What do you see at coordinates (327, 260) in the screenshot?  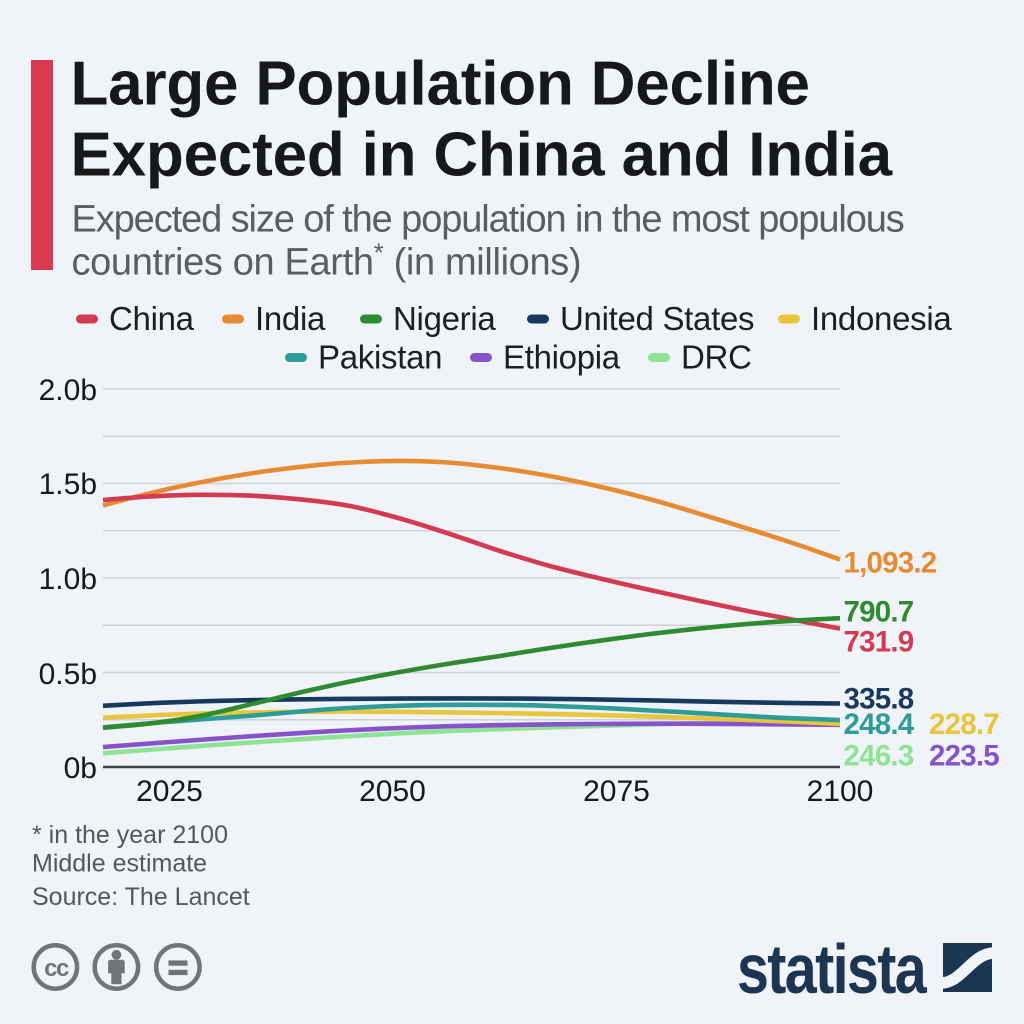 I see `svg-text:countries on Earth* (in millio: countries on Earth* (in millions)` at bounding box center [327, 260].